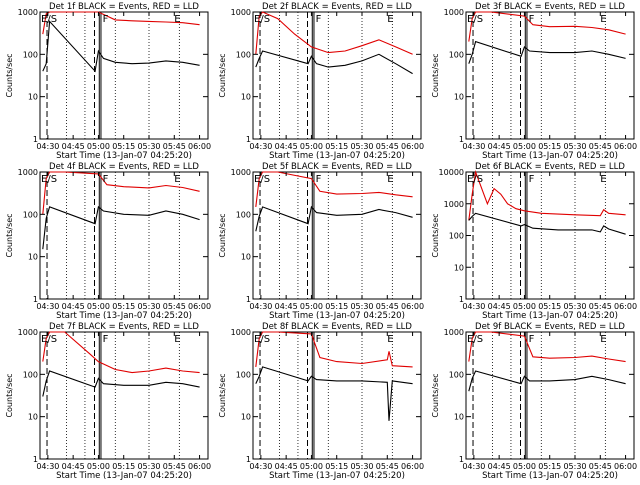  I want to click on y-tick-label: 10000, so click(451, 172).